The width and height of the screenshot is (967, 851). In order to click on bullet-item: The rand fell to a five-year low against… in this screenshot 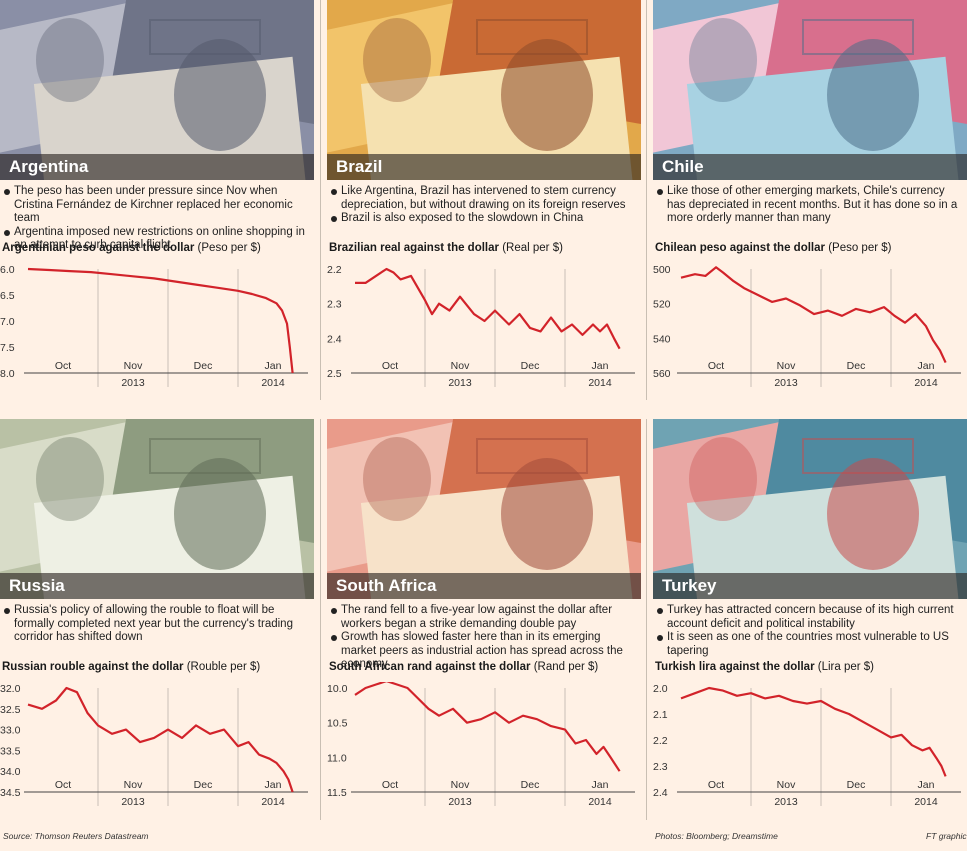, I will do `click(484, 617)`.